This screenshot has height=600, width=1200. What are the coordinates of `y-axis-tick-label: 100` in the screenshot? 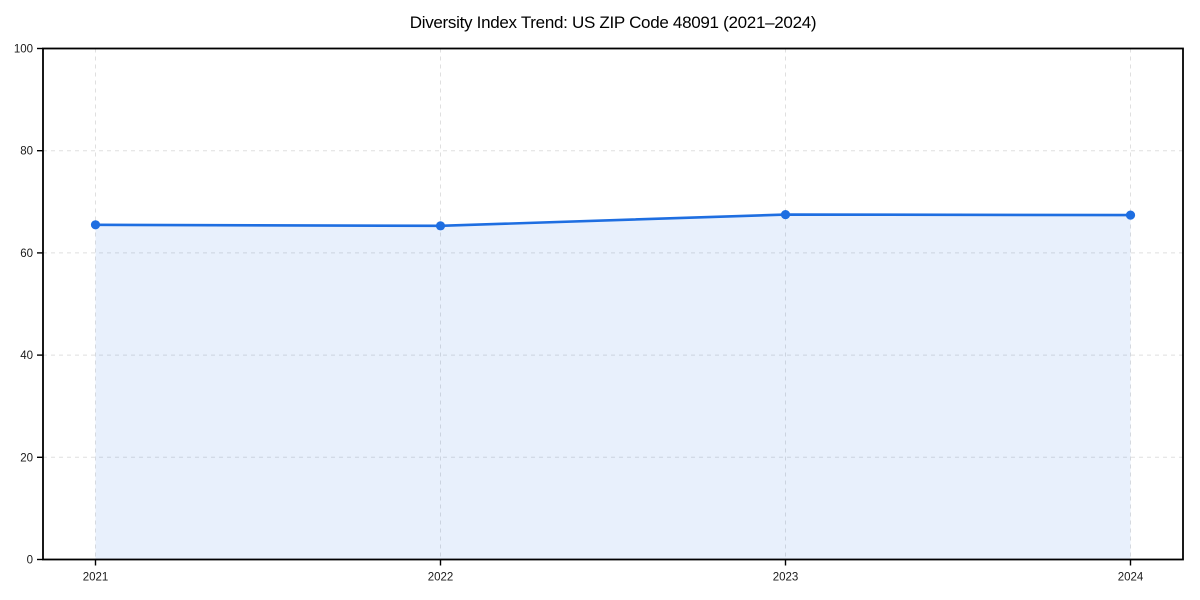 It's located at (23, 50).